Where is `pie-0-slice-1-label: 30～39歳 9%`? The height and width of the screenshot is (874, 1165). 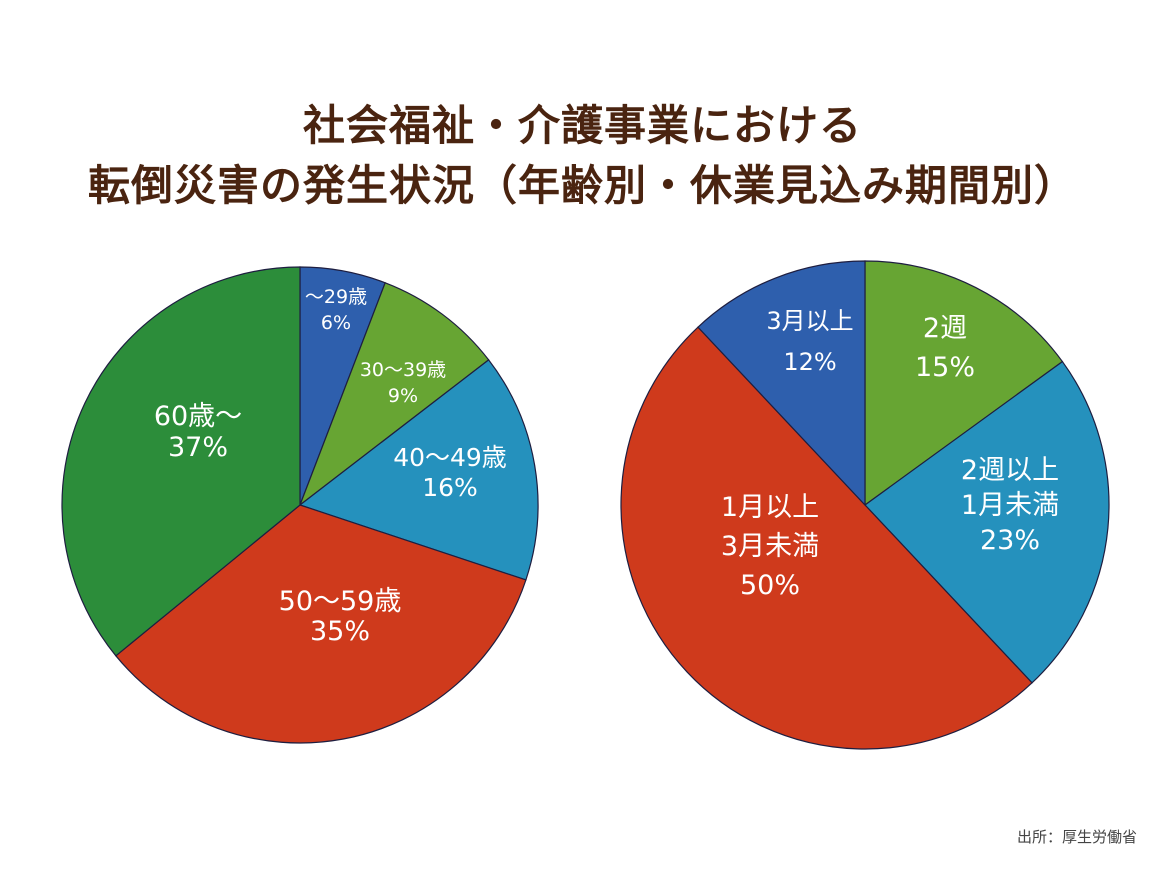
pie-0-slice-1-label: 30～39歳 9% is located at coordinates (403, 383).